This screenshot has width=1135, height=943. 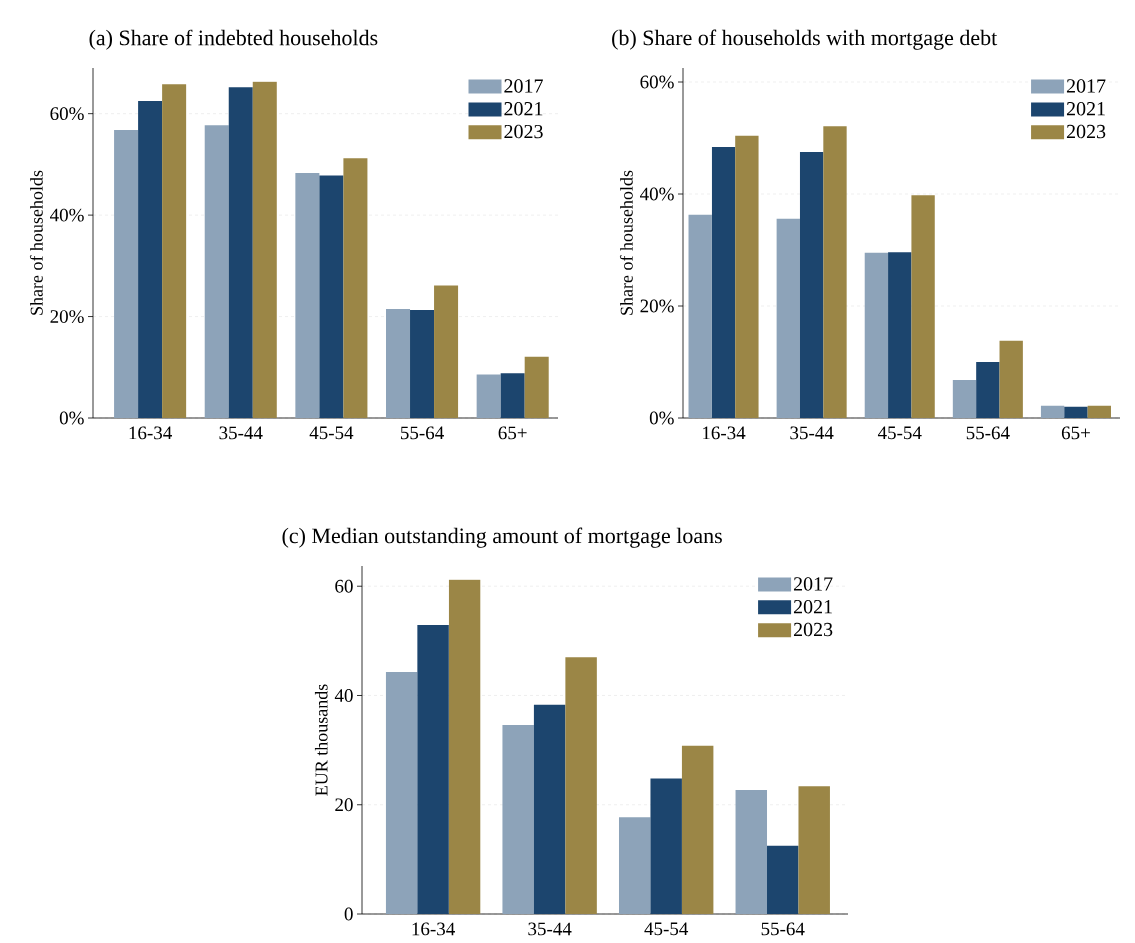 I want to click on y-axis-title: EUR thousands, so click(x=321, y=740).